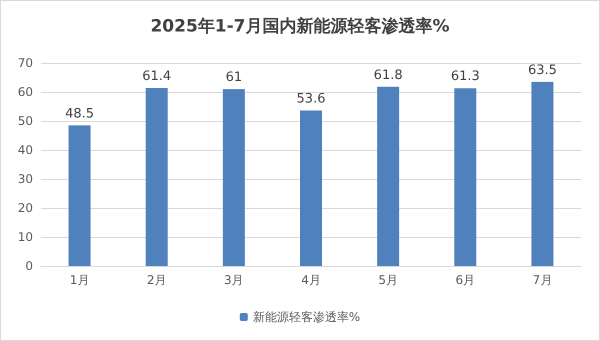  What do you see at coordinates (234, 78) in the screenshot?
I see `data-label: 61` at bounding box center [234, 78].